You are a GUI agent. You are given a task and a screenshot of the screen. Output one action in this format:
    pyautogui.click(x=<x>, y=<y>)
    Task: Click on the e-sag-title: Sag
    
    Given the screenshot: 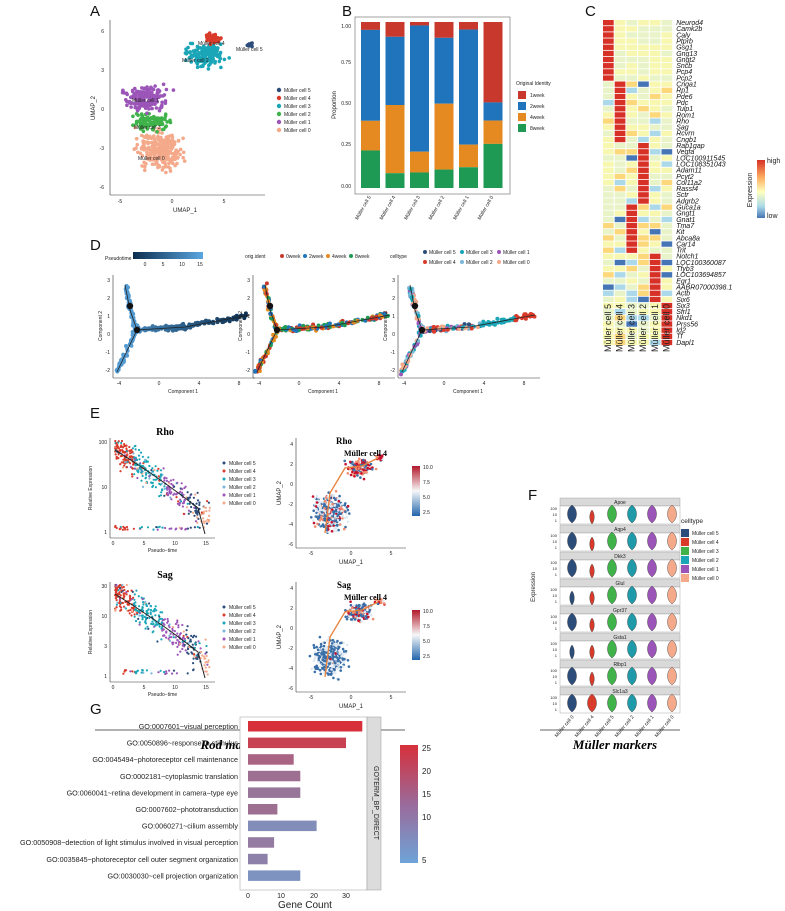 What is the action you would take?
    pyautogui.click(x=165, y=575)
    